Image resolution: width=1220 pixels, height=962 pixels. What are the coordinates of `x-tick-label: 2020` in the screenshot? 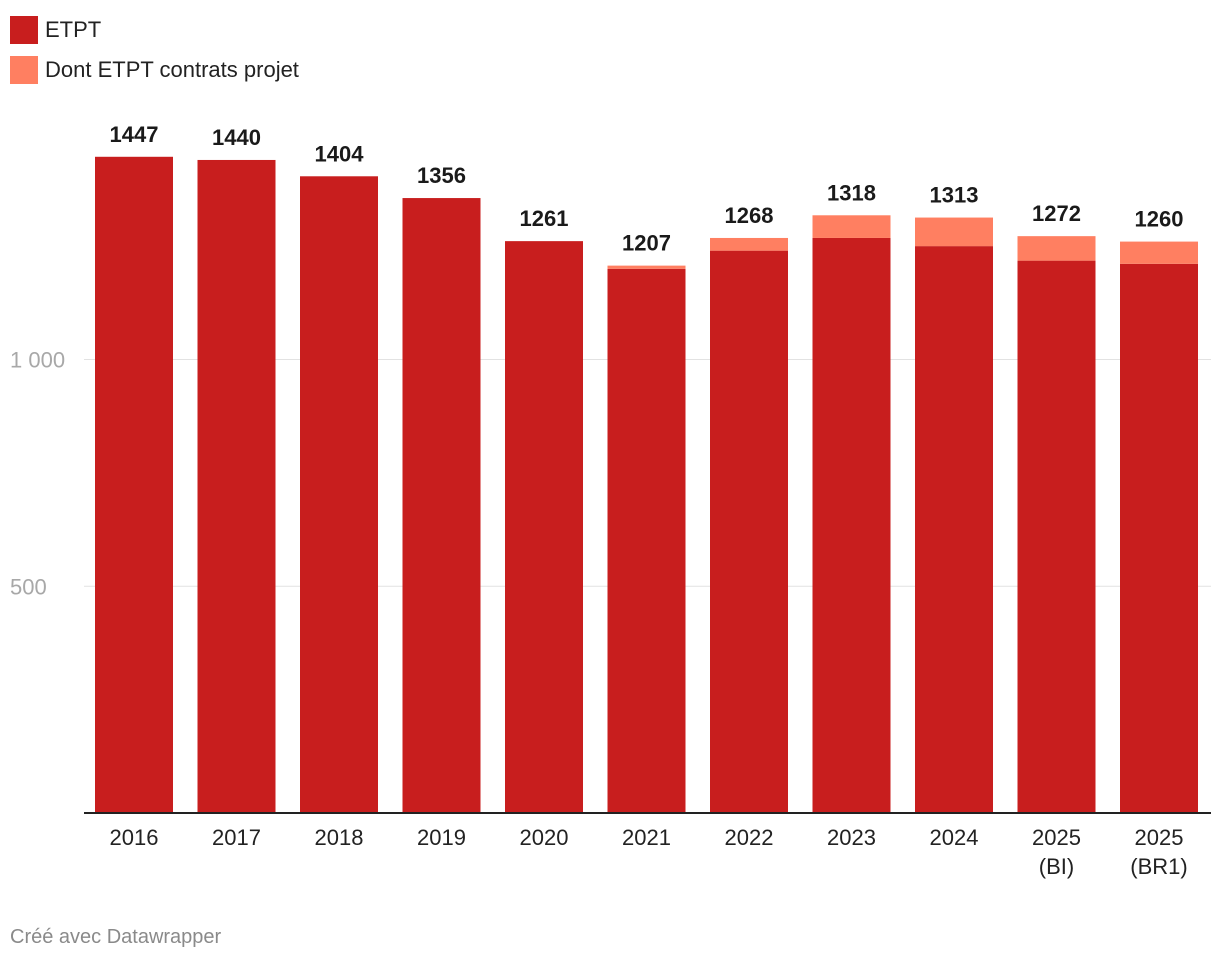 It's located at (544, 837).